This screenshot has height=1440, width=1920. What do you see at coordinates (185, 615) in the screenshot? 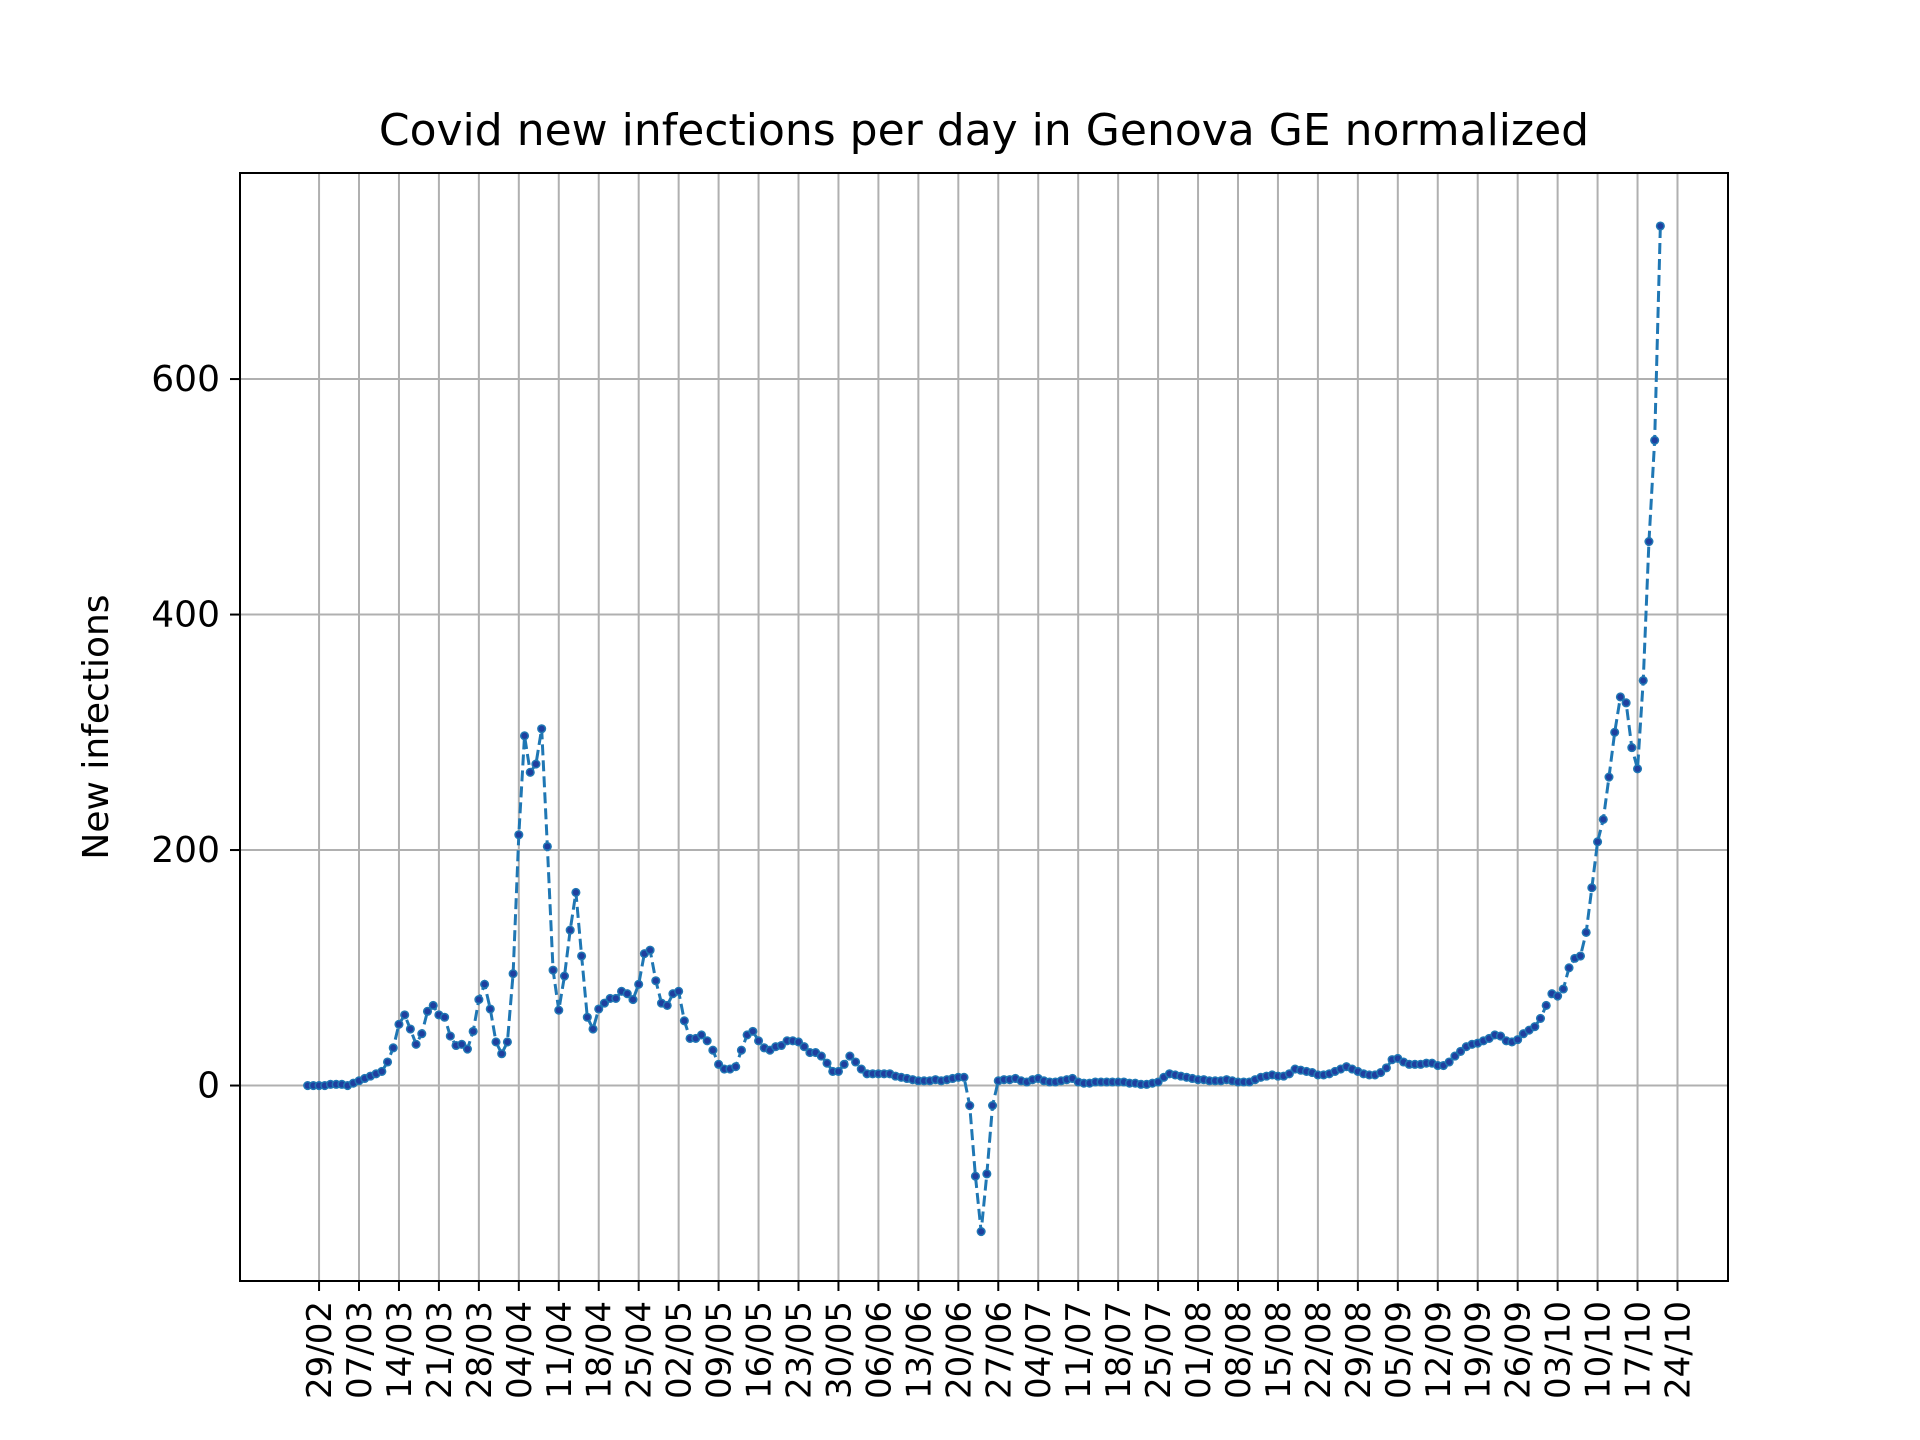
I see `y-tick-label: 400` at bounding box center [185, 615].